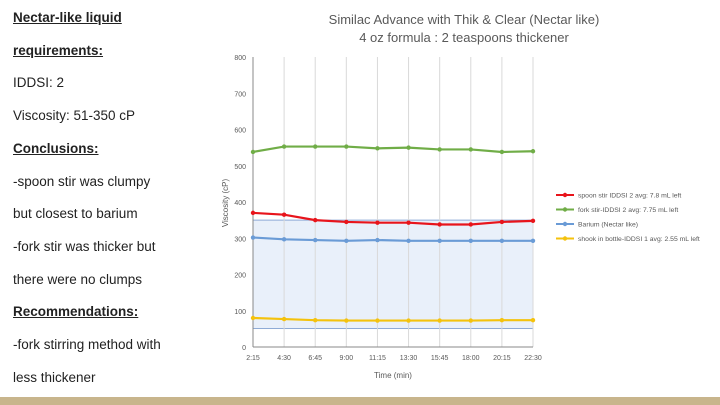 This screenshot has height=405, width=720. Describe the element at coordinates (58, 50) in the screenshot. I see `section-heading: requirements:` at that location.